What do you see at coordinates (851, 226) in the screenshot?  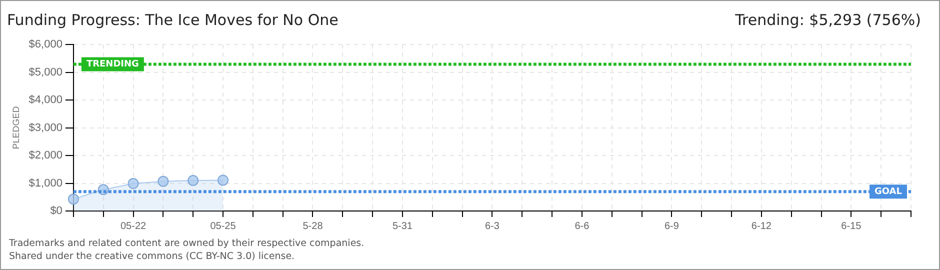 I see `x-tick-label: 6-15` at bounding box center [851, 226].